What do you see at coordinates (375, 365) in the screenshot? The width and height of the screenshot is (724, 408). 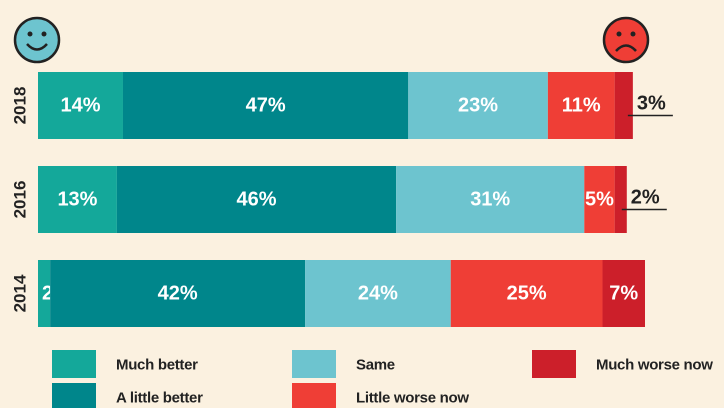 I see `legend-label: Same` at bounding box center [375, 365].